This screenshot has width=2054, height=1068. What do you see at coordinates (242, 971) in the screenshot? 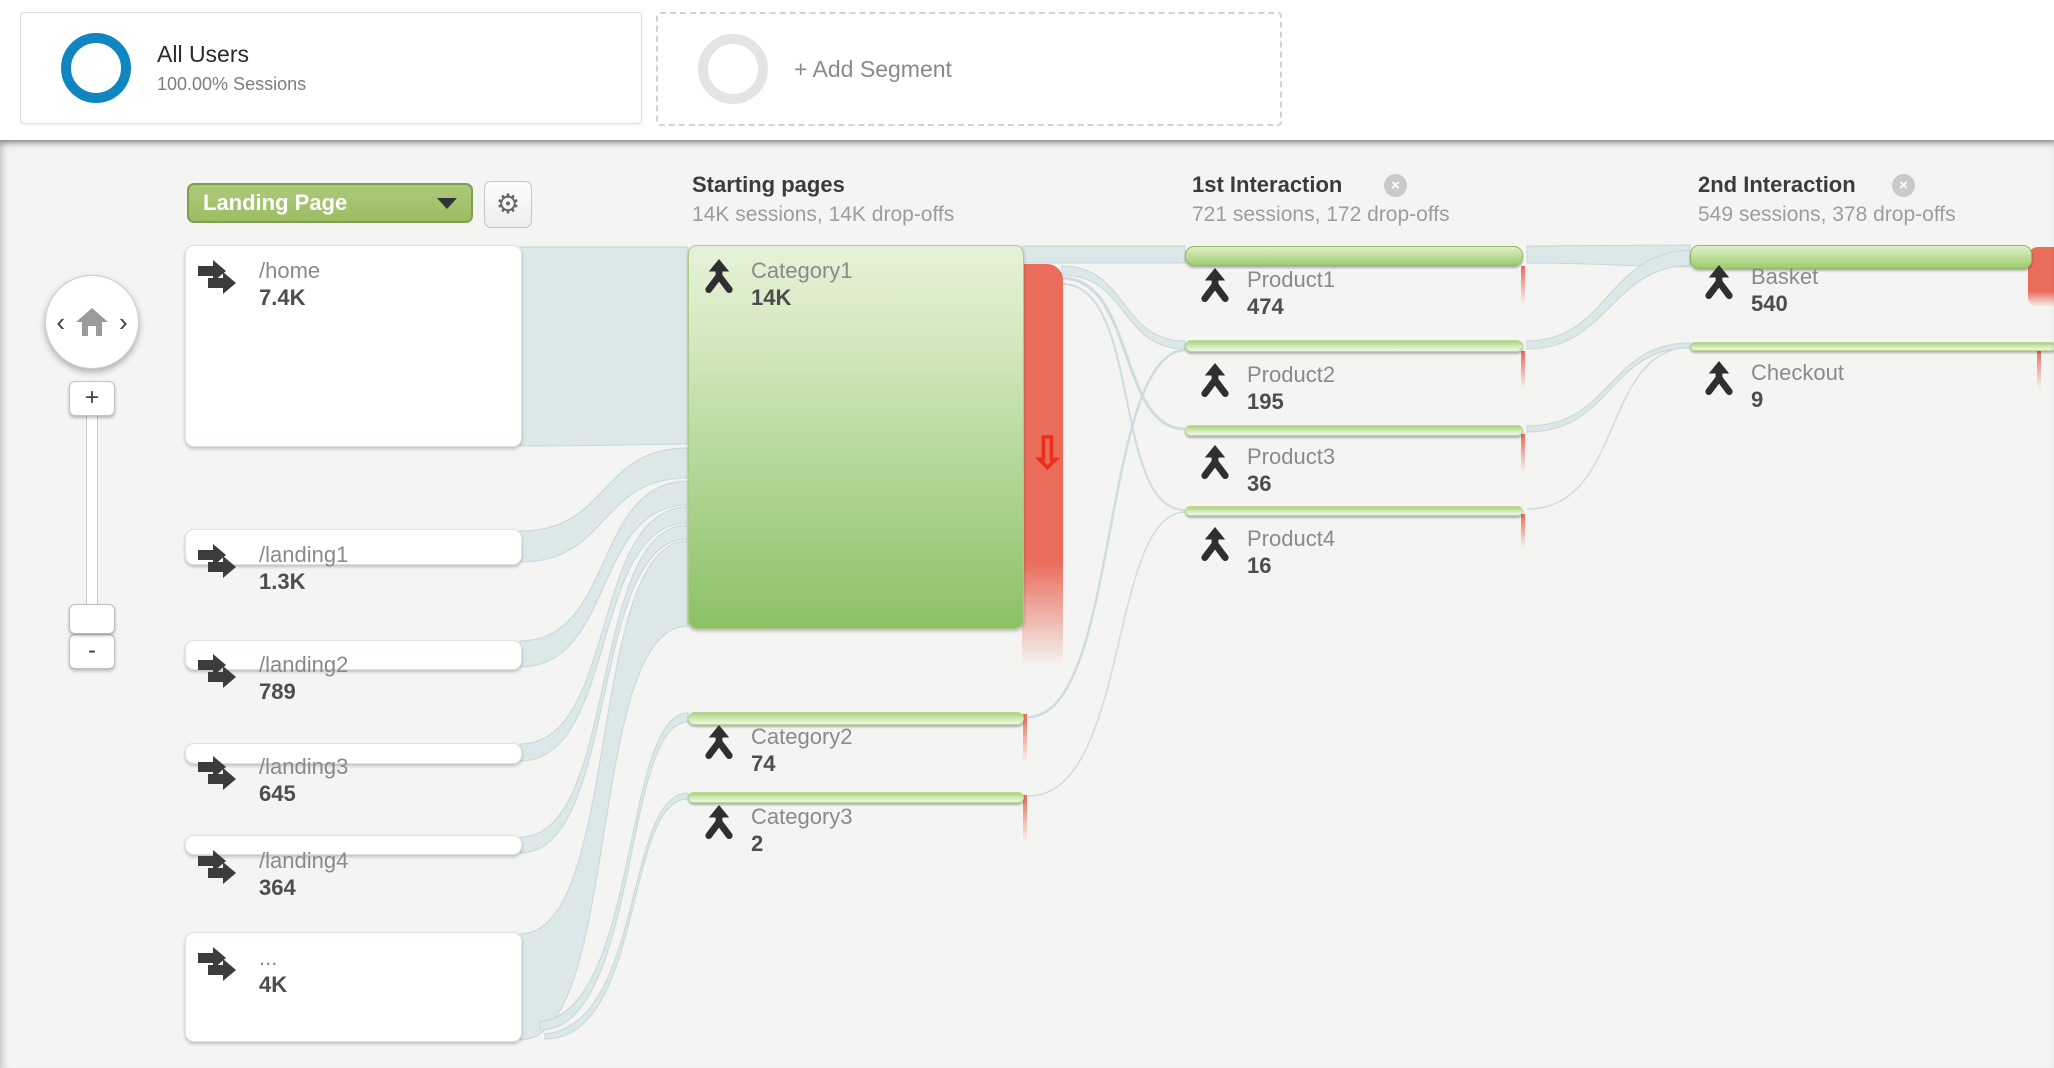
I see `node-label-more: ... 4K` at bounding box center [242, 971].